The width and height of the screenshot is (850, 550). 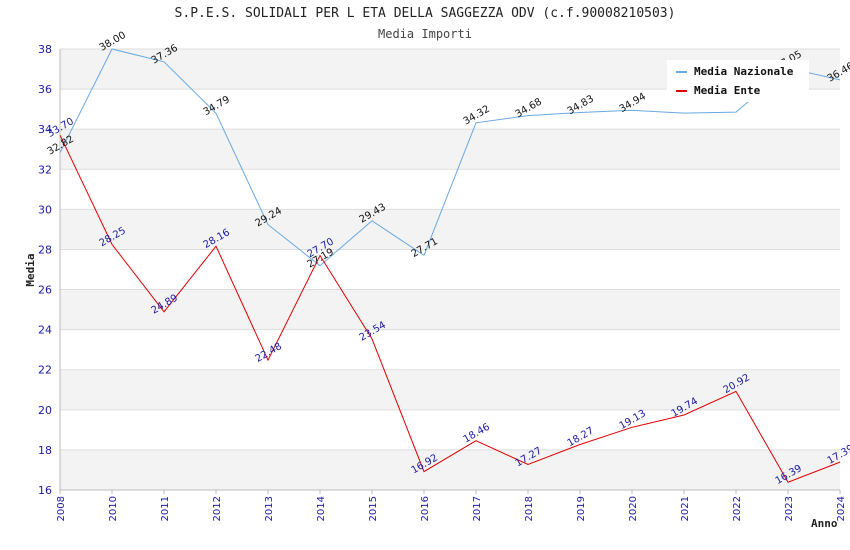 What do you see at coordinates (477, 508) in the screenshot?
I see `x-tick-label: 2017` at bounding box center [477, 508].